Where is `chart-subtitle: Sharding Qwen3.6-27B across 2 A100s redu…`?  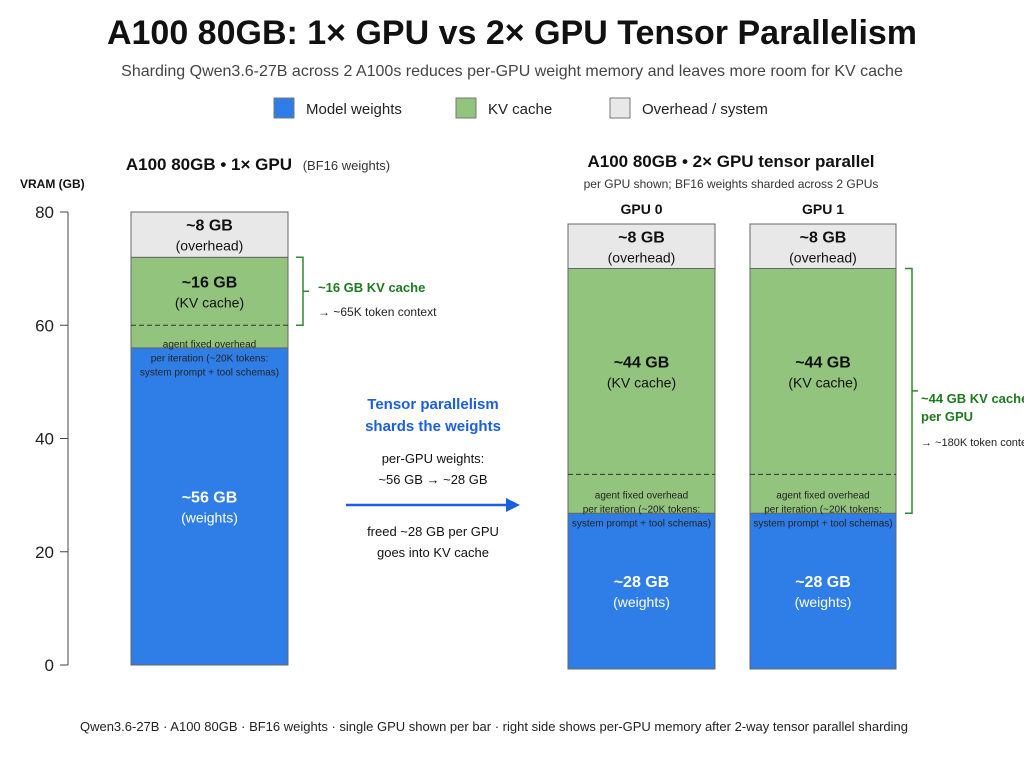
chart-subtitle: Sharding Qwen3.6-27B across 2 A100s redu… is located at coordinates (512, 71).